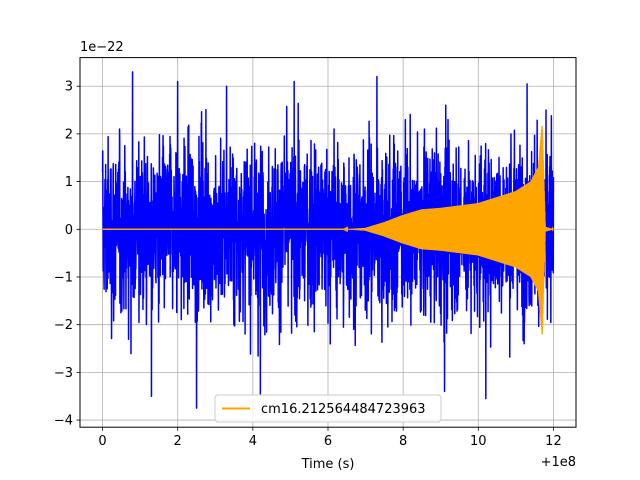 The height and width of the screenshot is (480, 640). What do you see at coordinates (63, 421) in the screenshot?
I see `y-tick-label: −4` at bounding box center [63, 421].